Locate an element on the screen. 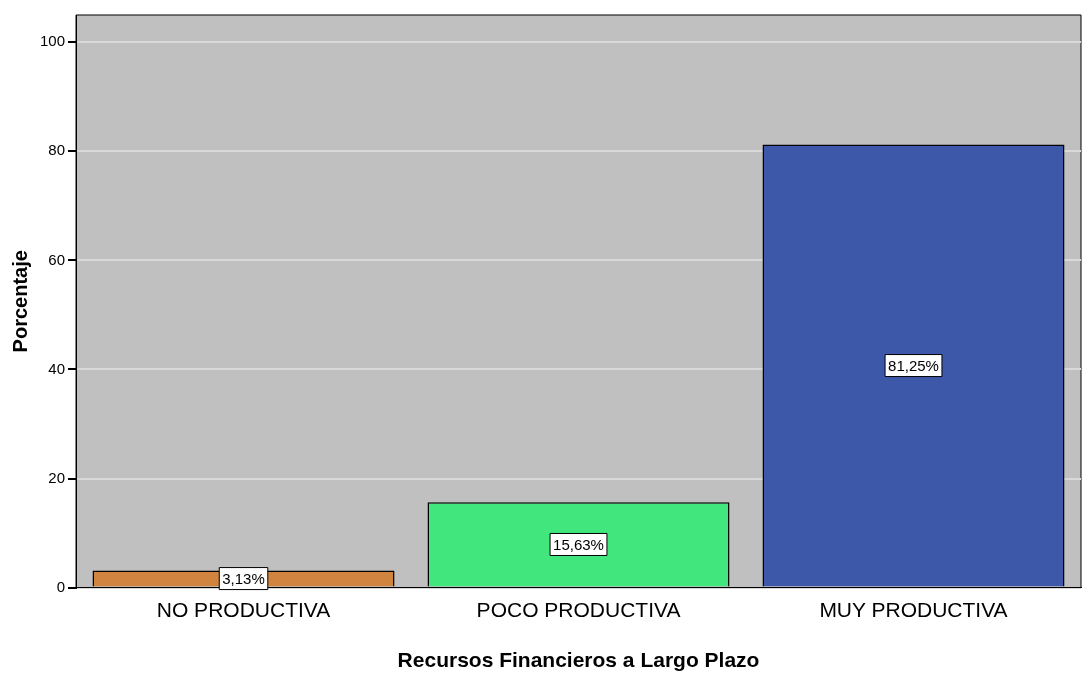 This screenshot has height=678, width=1086. y-tick-label: 80 is located at coordinates (57, 150).